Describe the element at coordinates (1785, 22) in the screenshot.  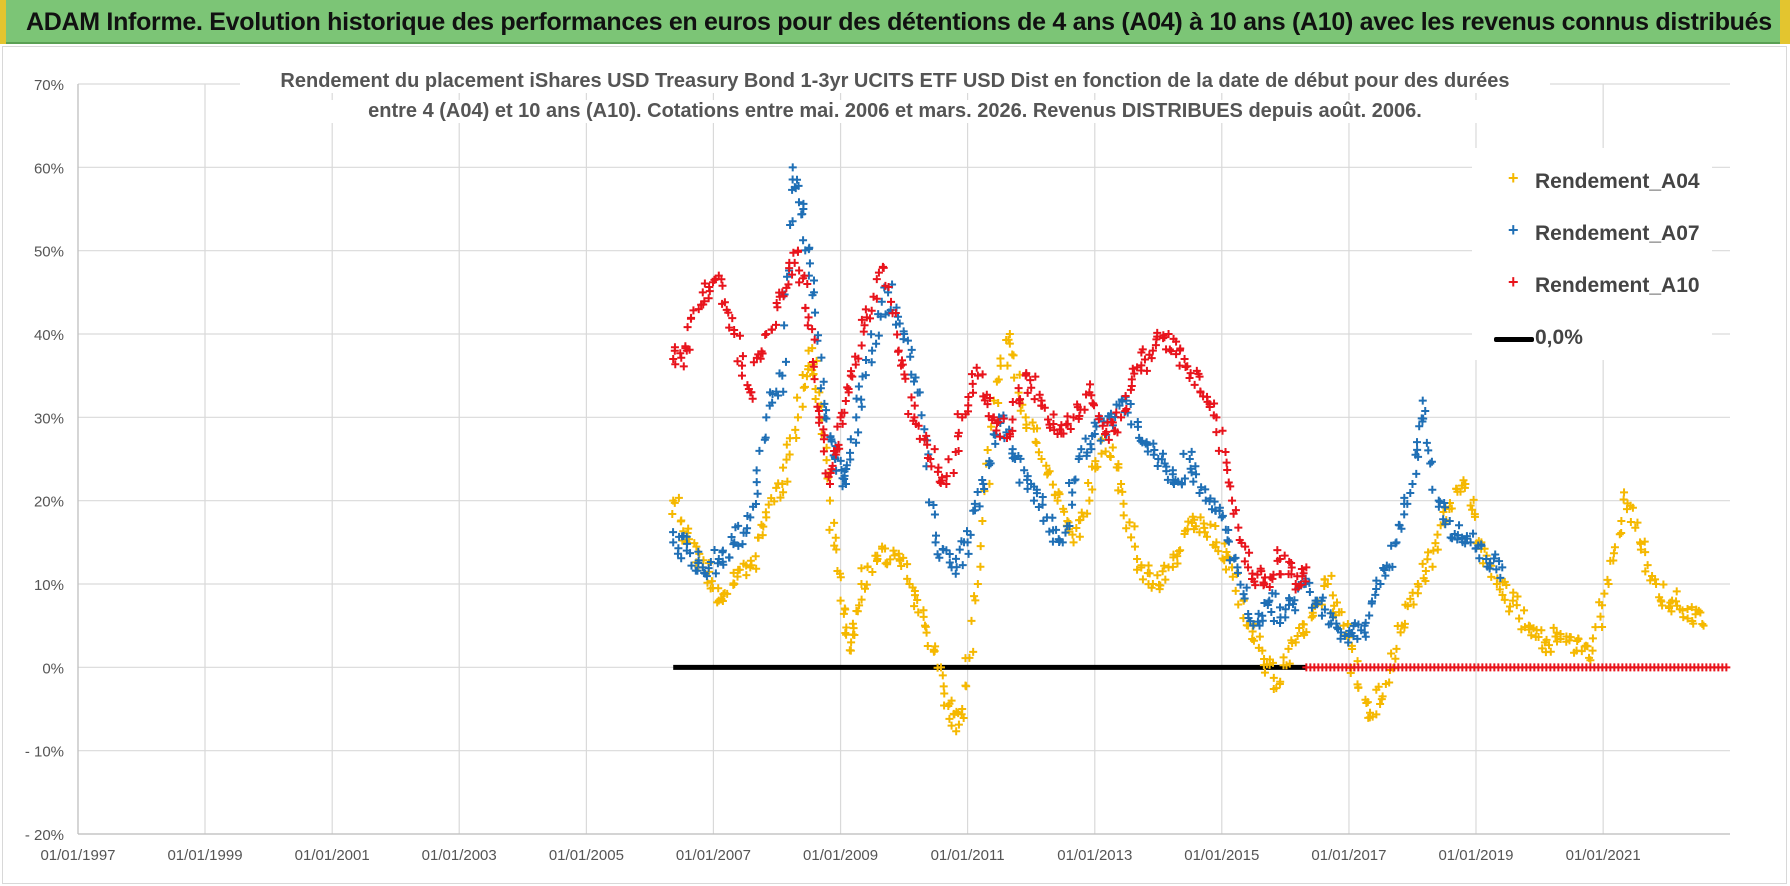
I see `banner-accent-right` at that location.